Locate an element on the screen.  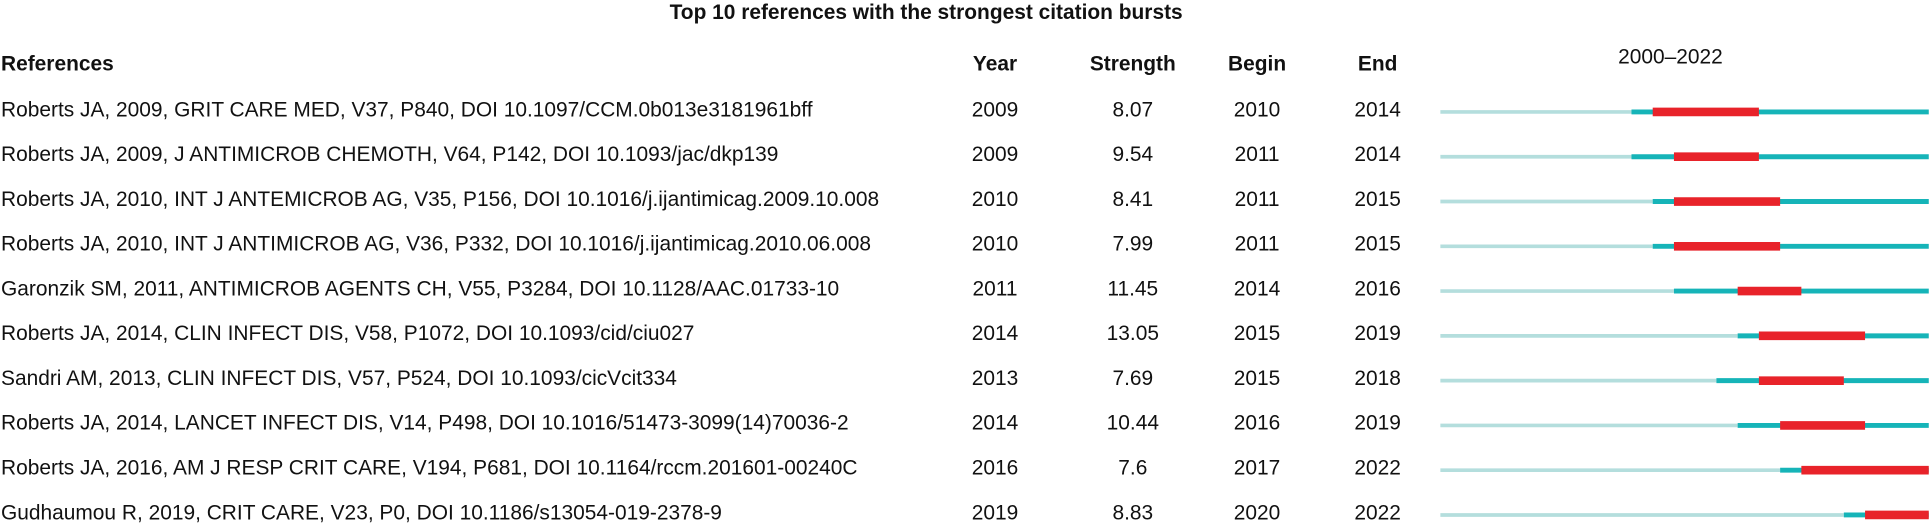
cell-strength: 7.6 is located at coordinates (1132, 467).